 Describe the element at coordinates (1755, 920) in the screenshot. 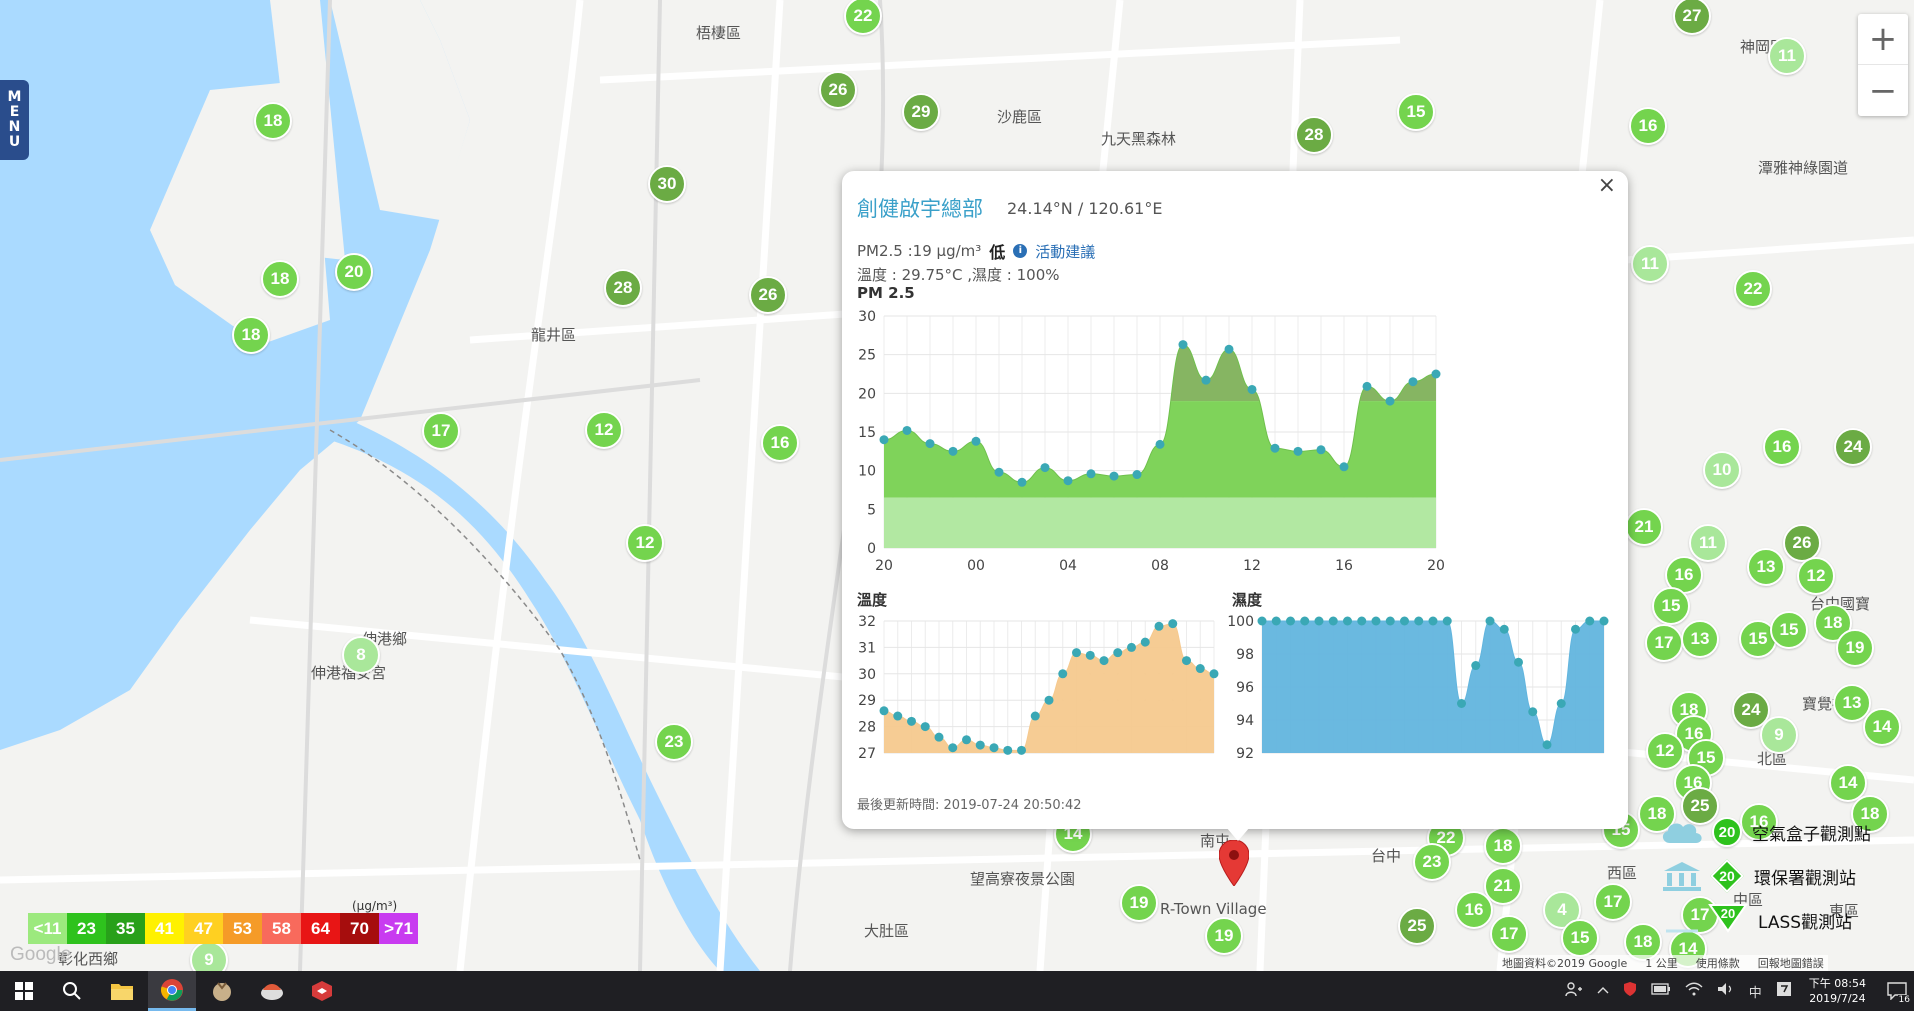

I see `legend-lass: 20 LASS觀測站` at that location.